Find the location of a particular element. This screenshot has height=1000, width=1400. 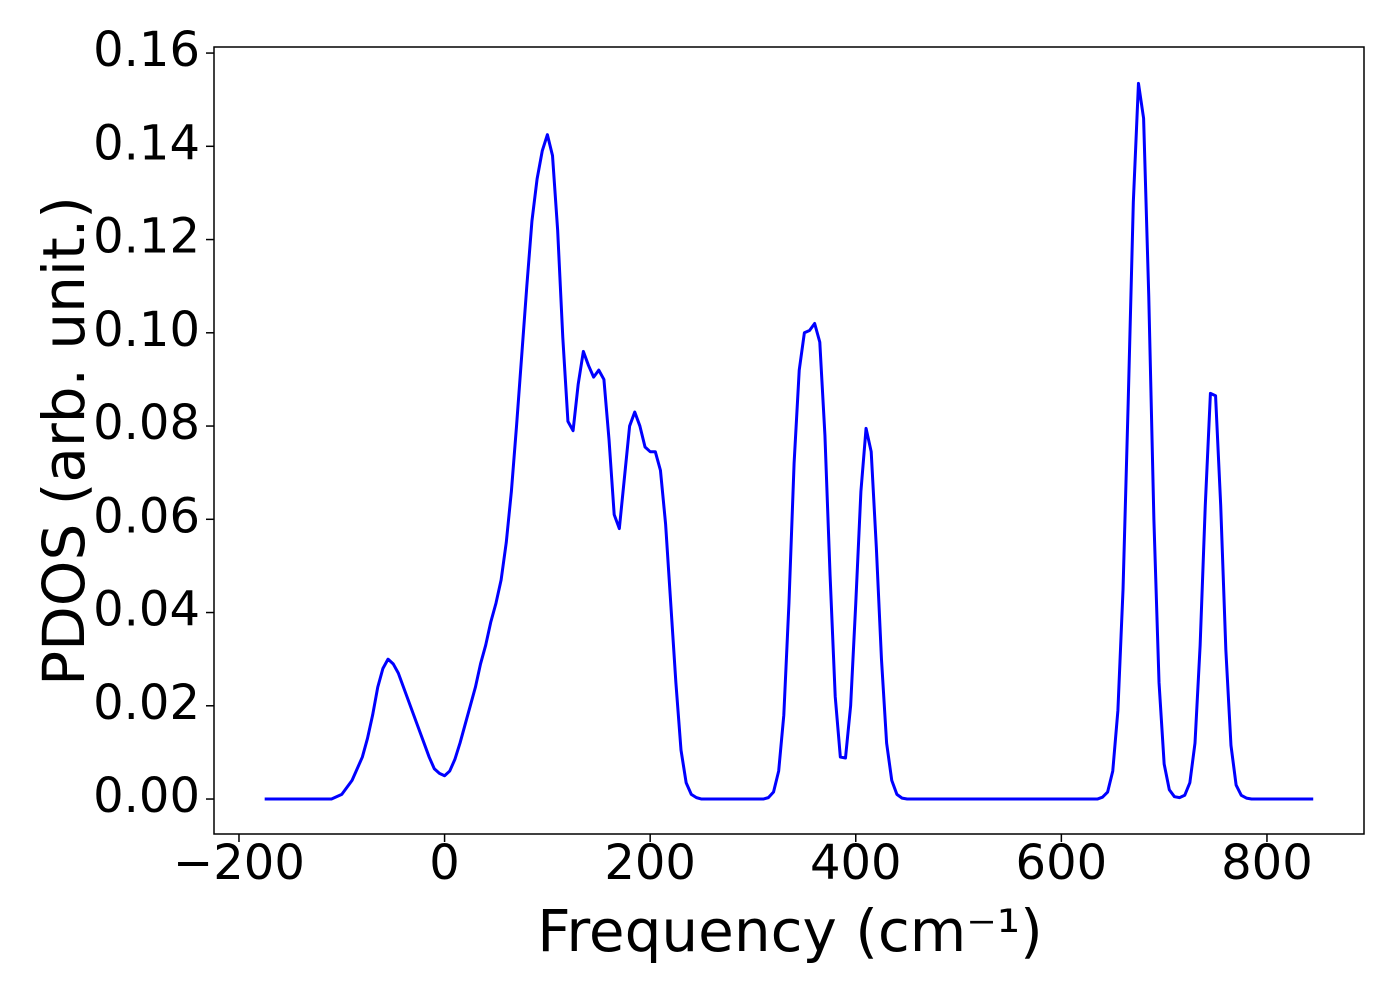

x-tick-label: 800 is located at coordinates (1267, 863).